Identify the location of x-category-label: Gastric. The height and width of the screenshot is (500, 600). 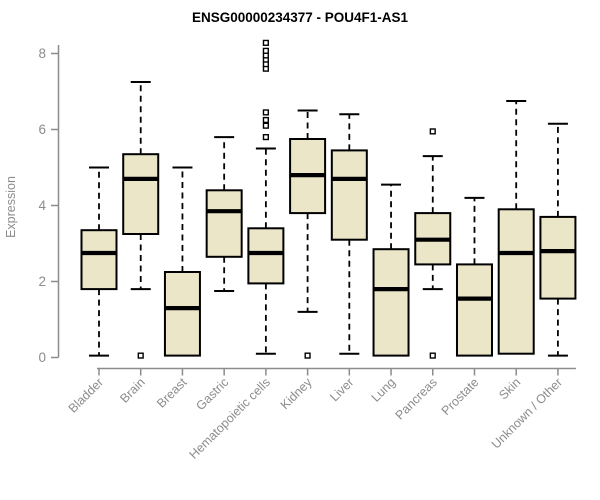
(212, 394).